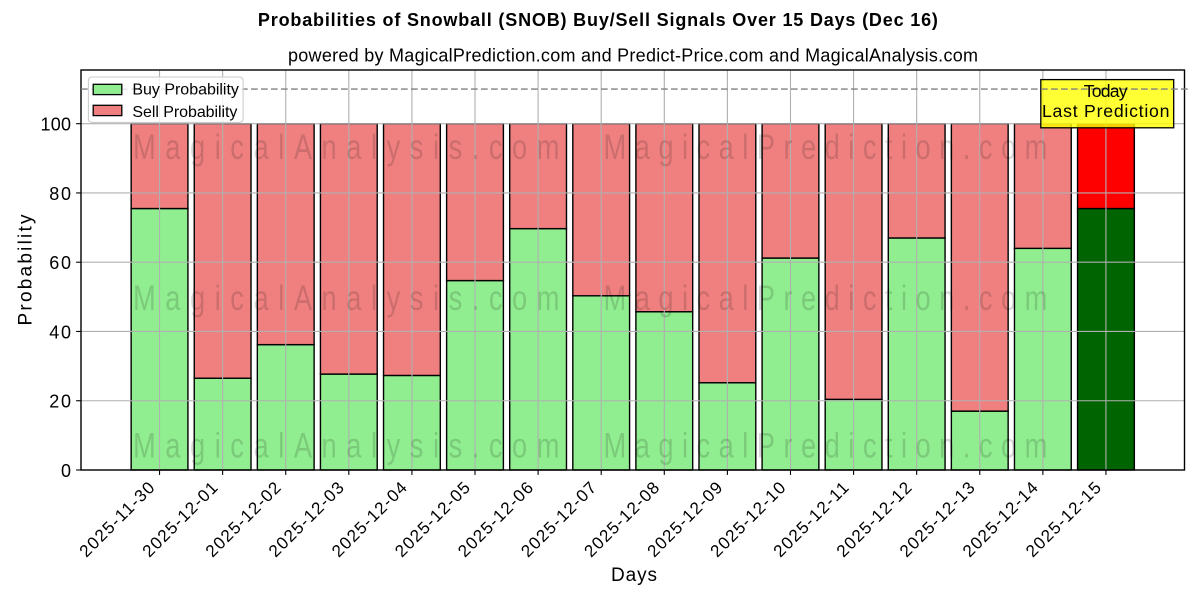  I want to click on svg-text: Buy Probability, so click(185, 90).